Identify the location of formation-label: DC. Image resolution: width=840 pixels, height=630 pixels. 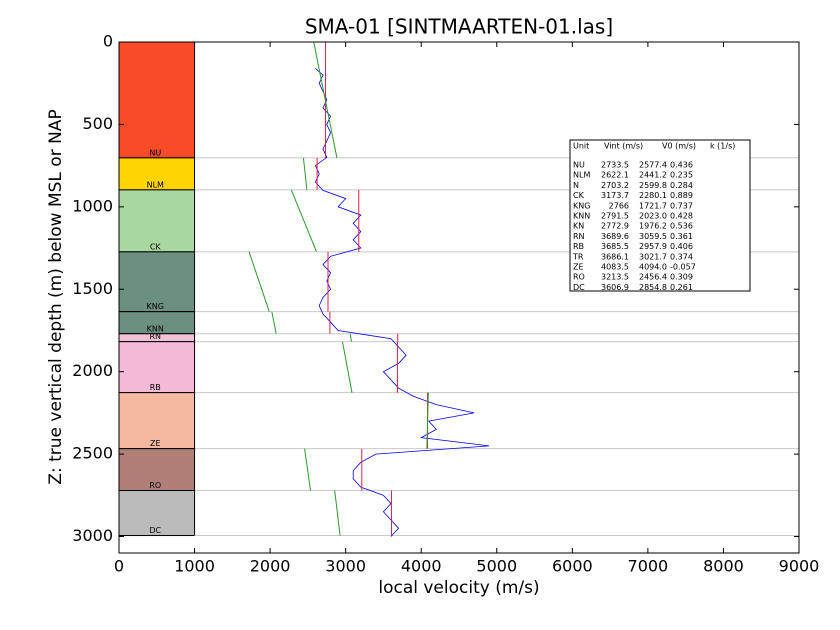
(155, 530).